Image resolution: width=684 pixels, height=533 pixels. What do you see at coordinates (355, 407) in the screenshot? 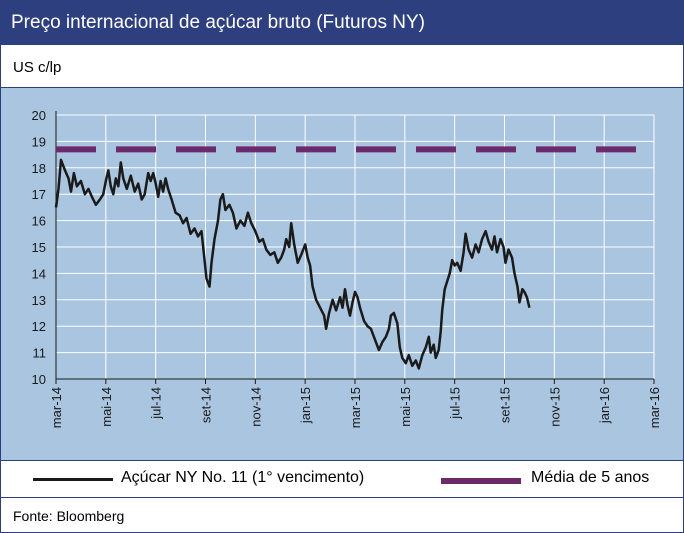
I see `x-tick-label: mar-15` at bounding box center [355, 407].